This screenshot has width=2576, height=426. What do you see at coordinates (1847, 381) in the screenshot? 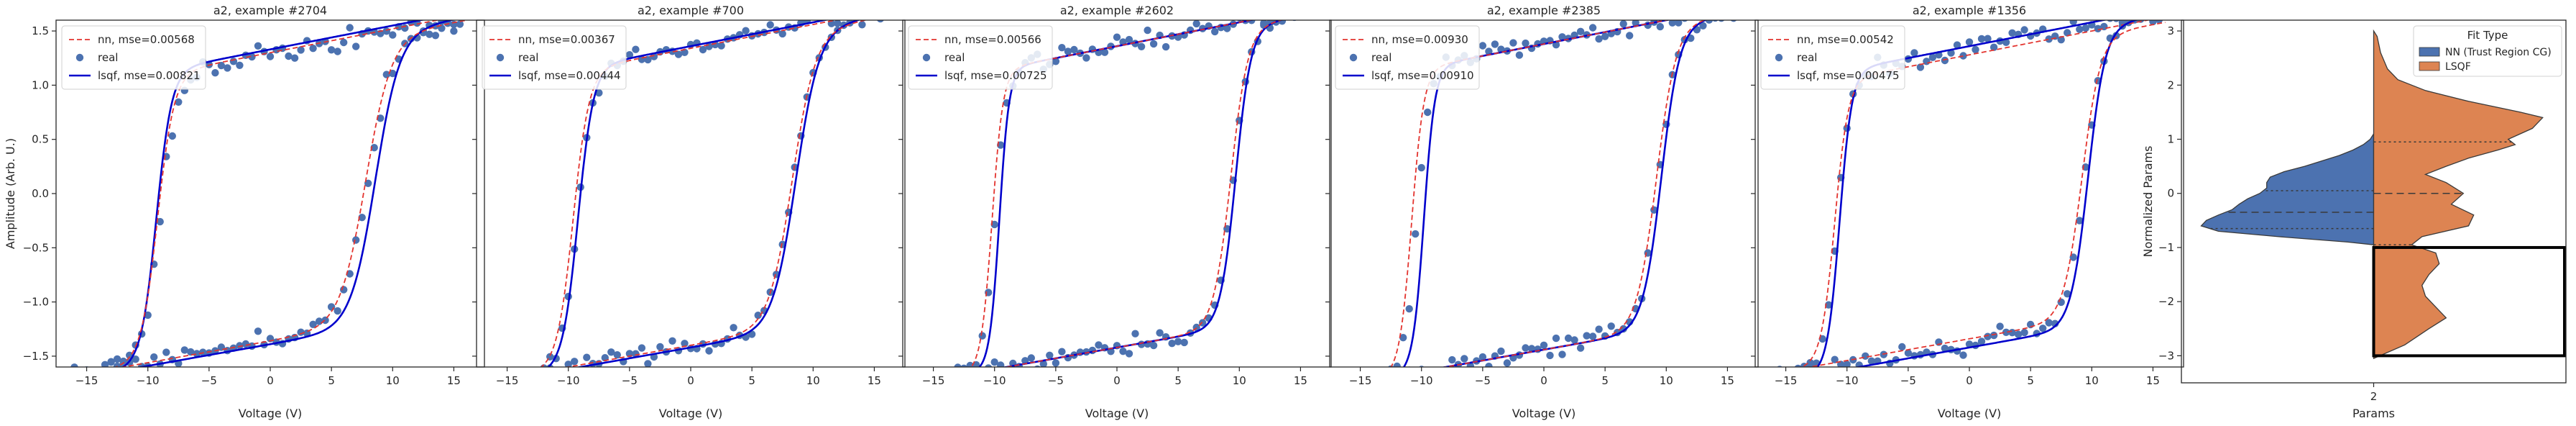
I see `x-tick-label: −10` at bounding box center [1847, 381].